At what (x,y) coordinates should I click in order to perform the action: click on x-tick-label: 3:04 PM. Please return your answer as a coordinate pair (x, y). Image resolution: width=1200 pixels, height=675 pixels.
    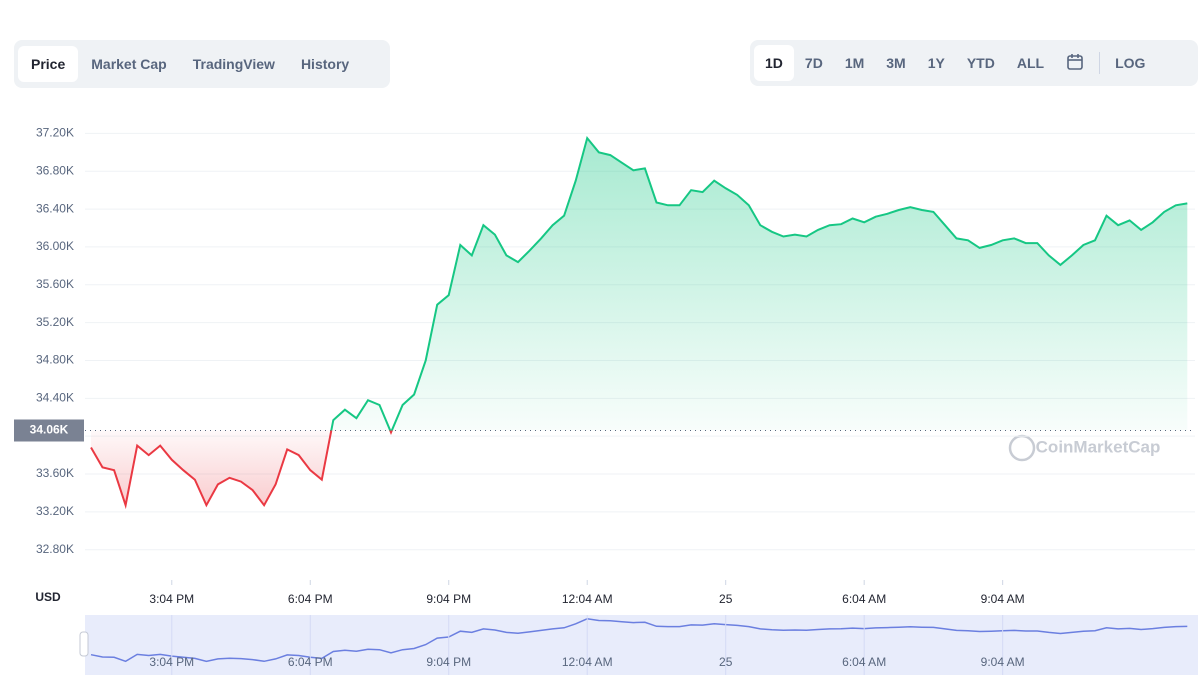
    Looking at the image, I should click on (171, 599).